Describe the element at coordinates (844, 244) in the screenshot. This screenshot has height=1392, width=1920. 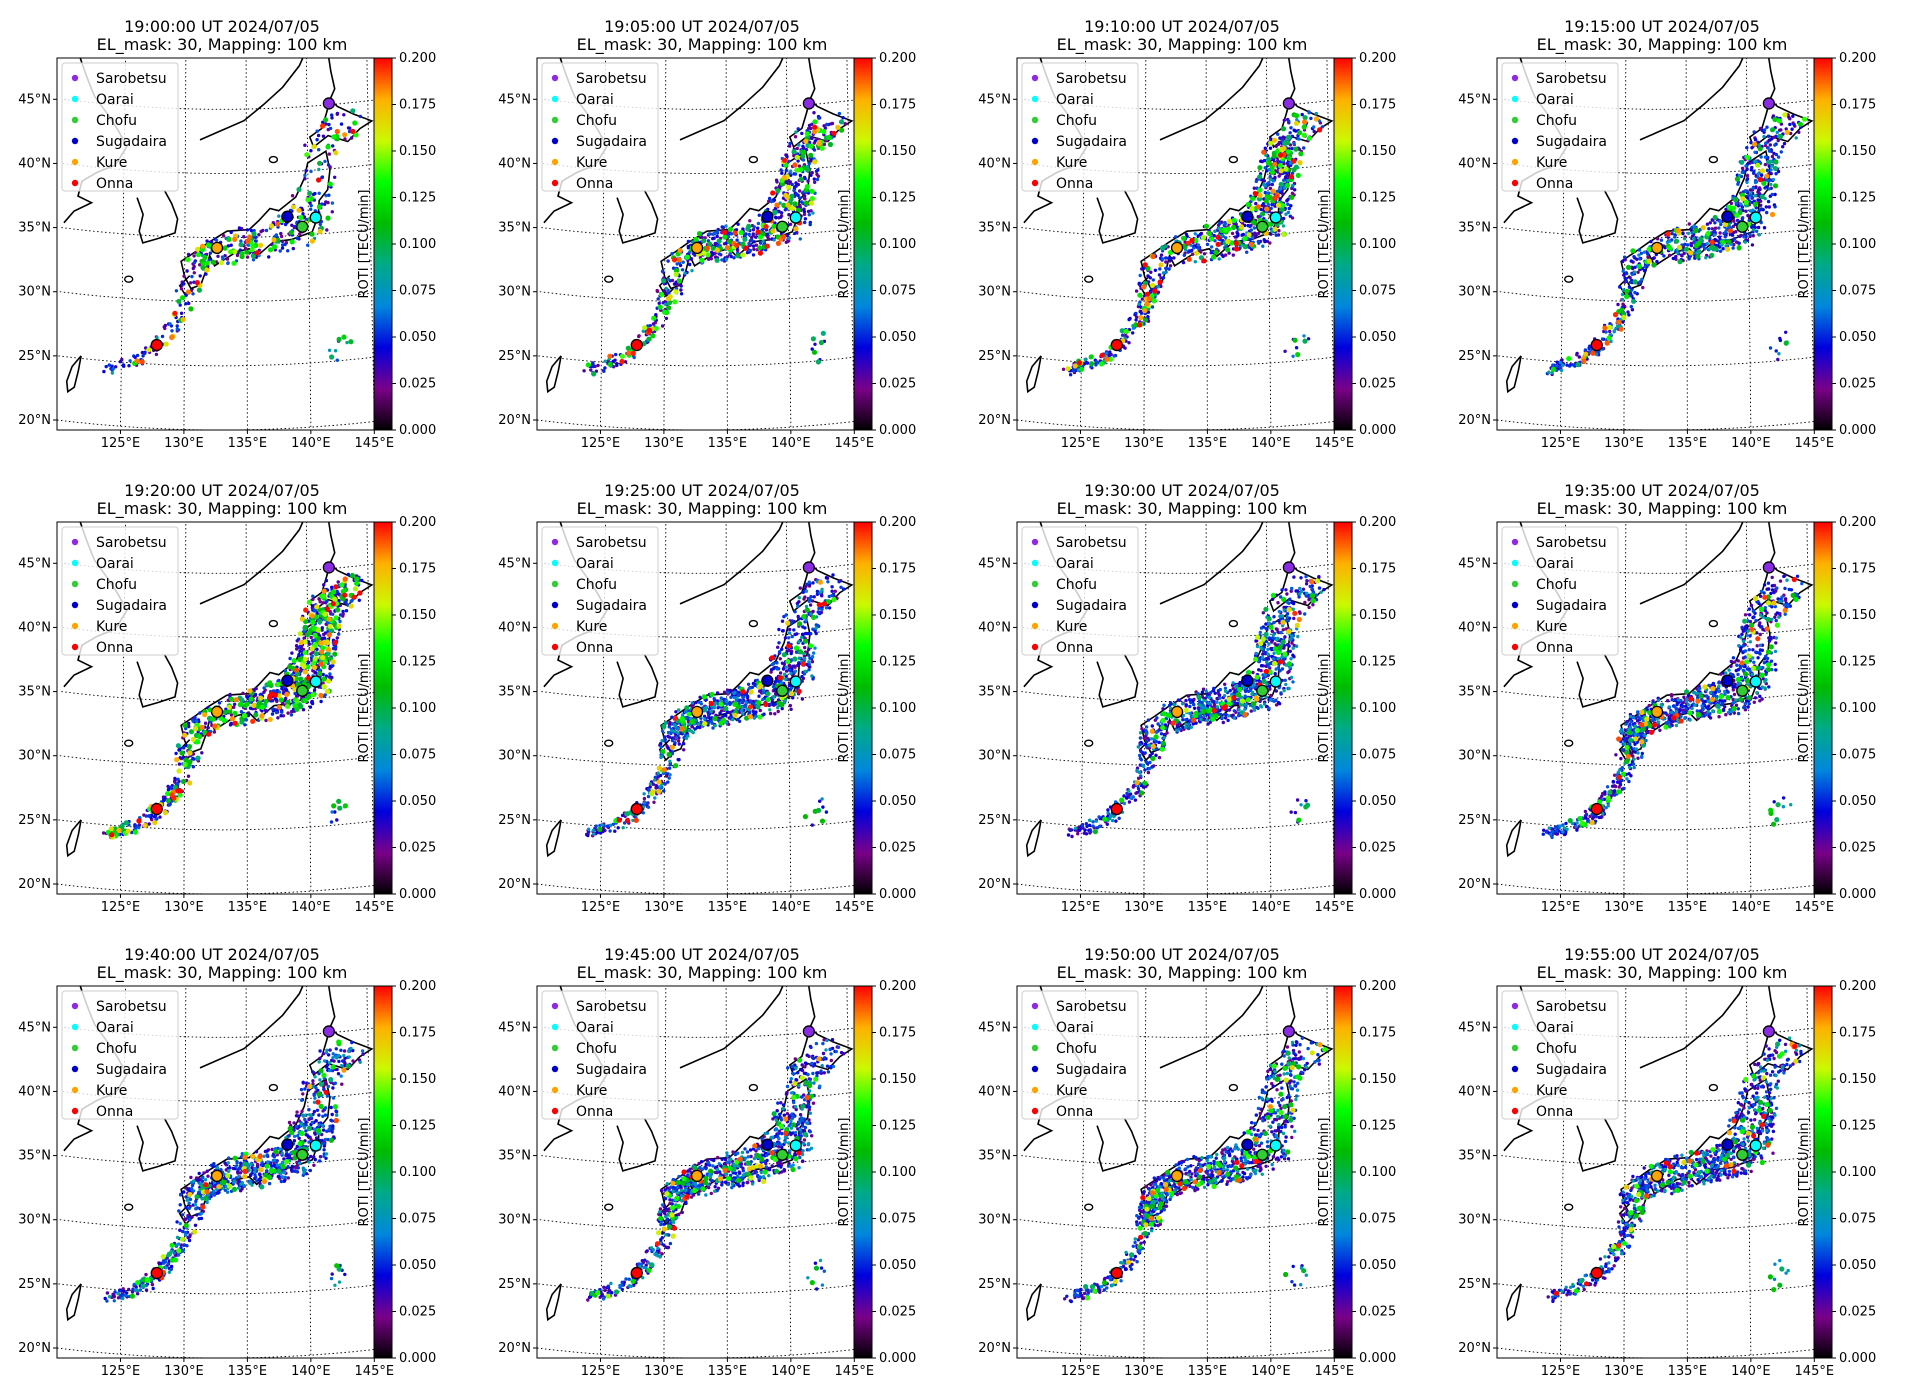
I see `colorbar-label: ROTI [TECU/min]` at that location.